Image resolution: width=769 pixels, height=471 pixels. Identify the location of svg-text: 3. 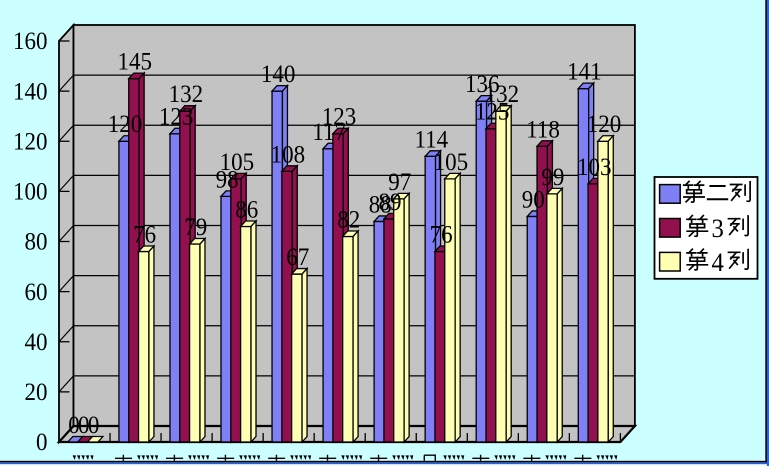
(718, 229).